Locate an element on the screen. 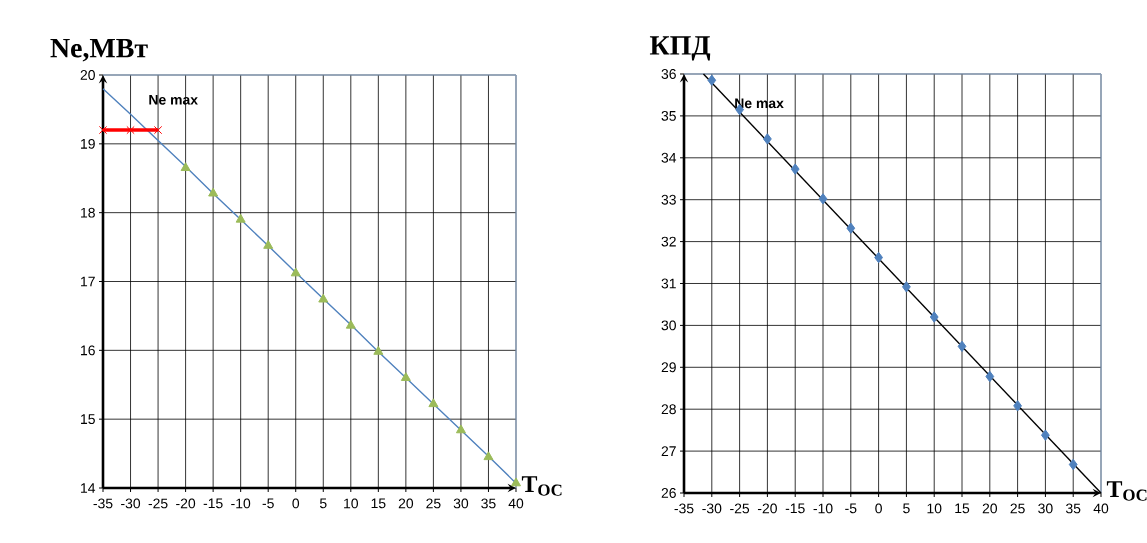 The image size is (1147, 543). y-tick-label: 17 is located at coordinates (88, 281).